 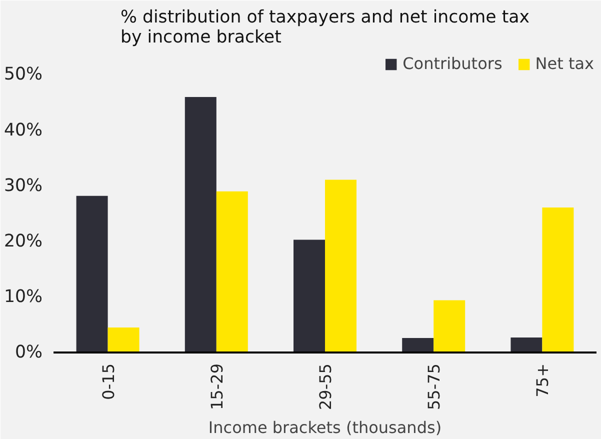 I want to click on x-tick-label: 75+, so click(x=542, y=381).